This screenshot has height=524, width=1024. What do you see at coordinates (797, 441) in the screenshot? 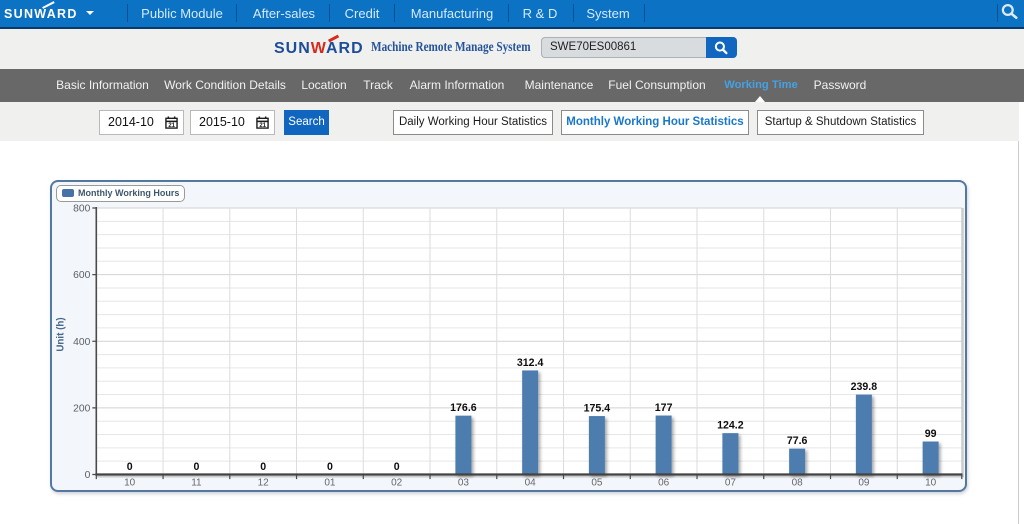
I see `svg-text: 77.6` at bounding box center [797, 441].